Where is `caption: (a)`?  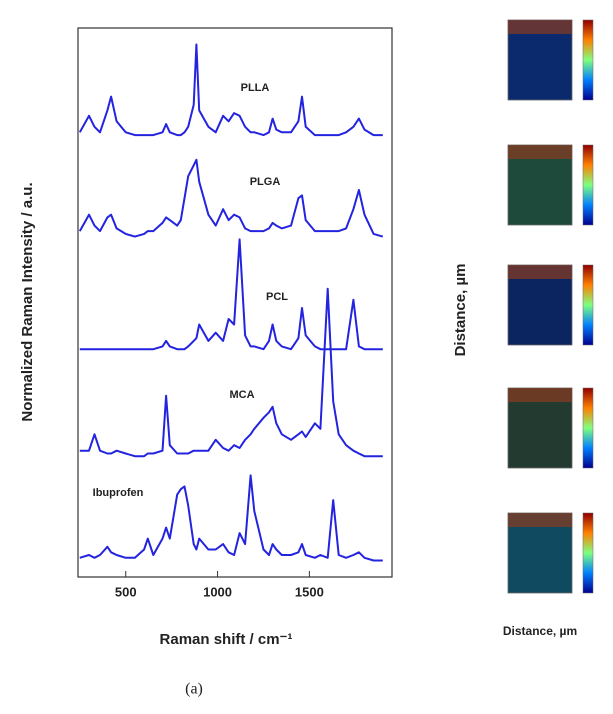
caption: (a) is located at coordinates (194, 689).